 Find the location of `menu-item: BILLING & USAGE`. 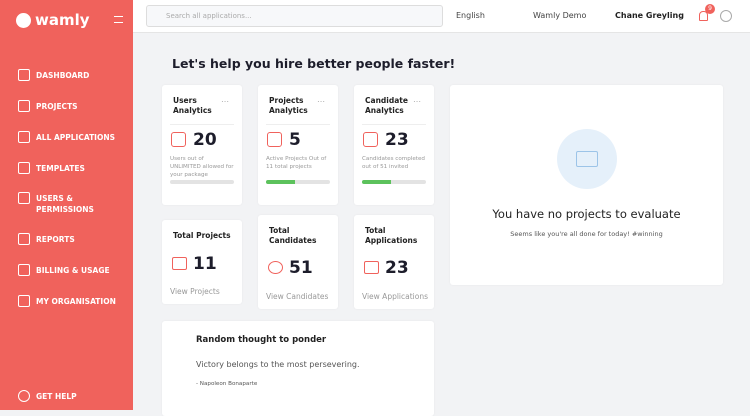

menu-item: BILLING & USAGE is located at coordinates (73, 270).